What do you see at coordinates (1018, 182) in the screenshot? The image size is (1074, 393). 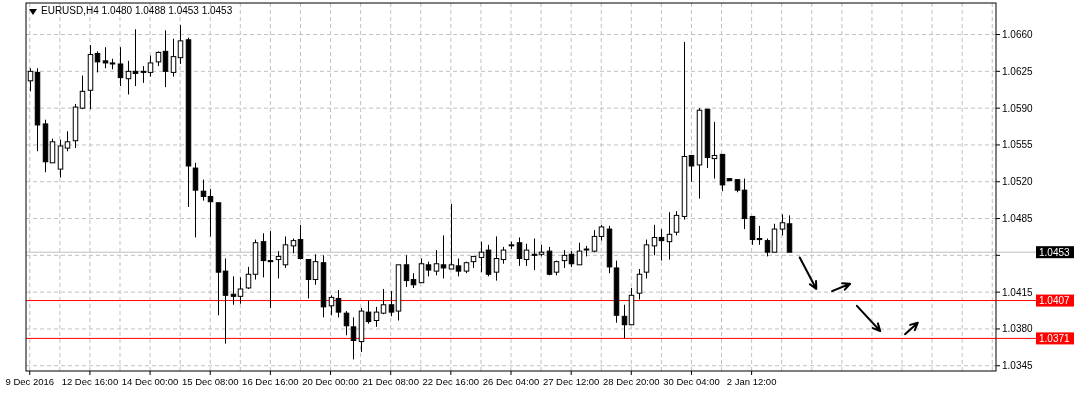 I see `y-tick-label: 1.0520` at bounding box center [1018, 182].